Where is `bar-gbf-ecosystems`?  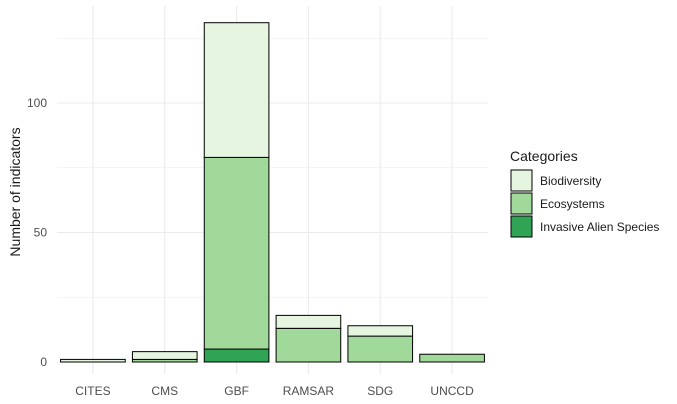
bar-gbf-ecosystems is located at coordinates (236, 253).